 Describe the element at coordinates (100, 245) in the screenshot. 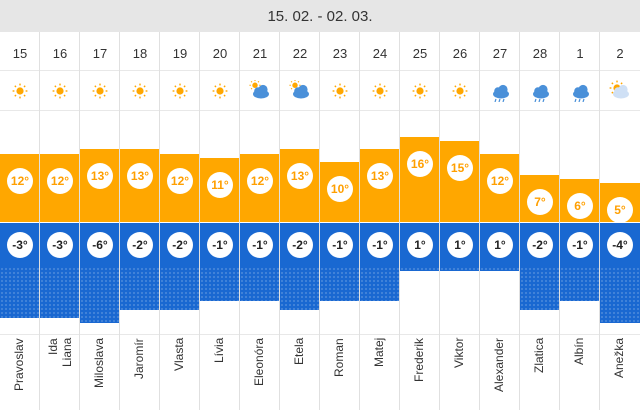

I see `min-temp-label: -6°` at that location.